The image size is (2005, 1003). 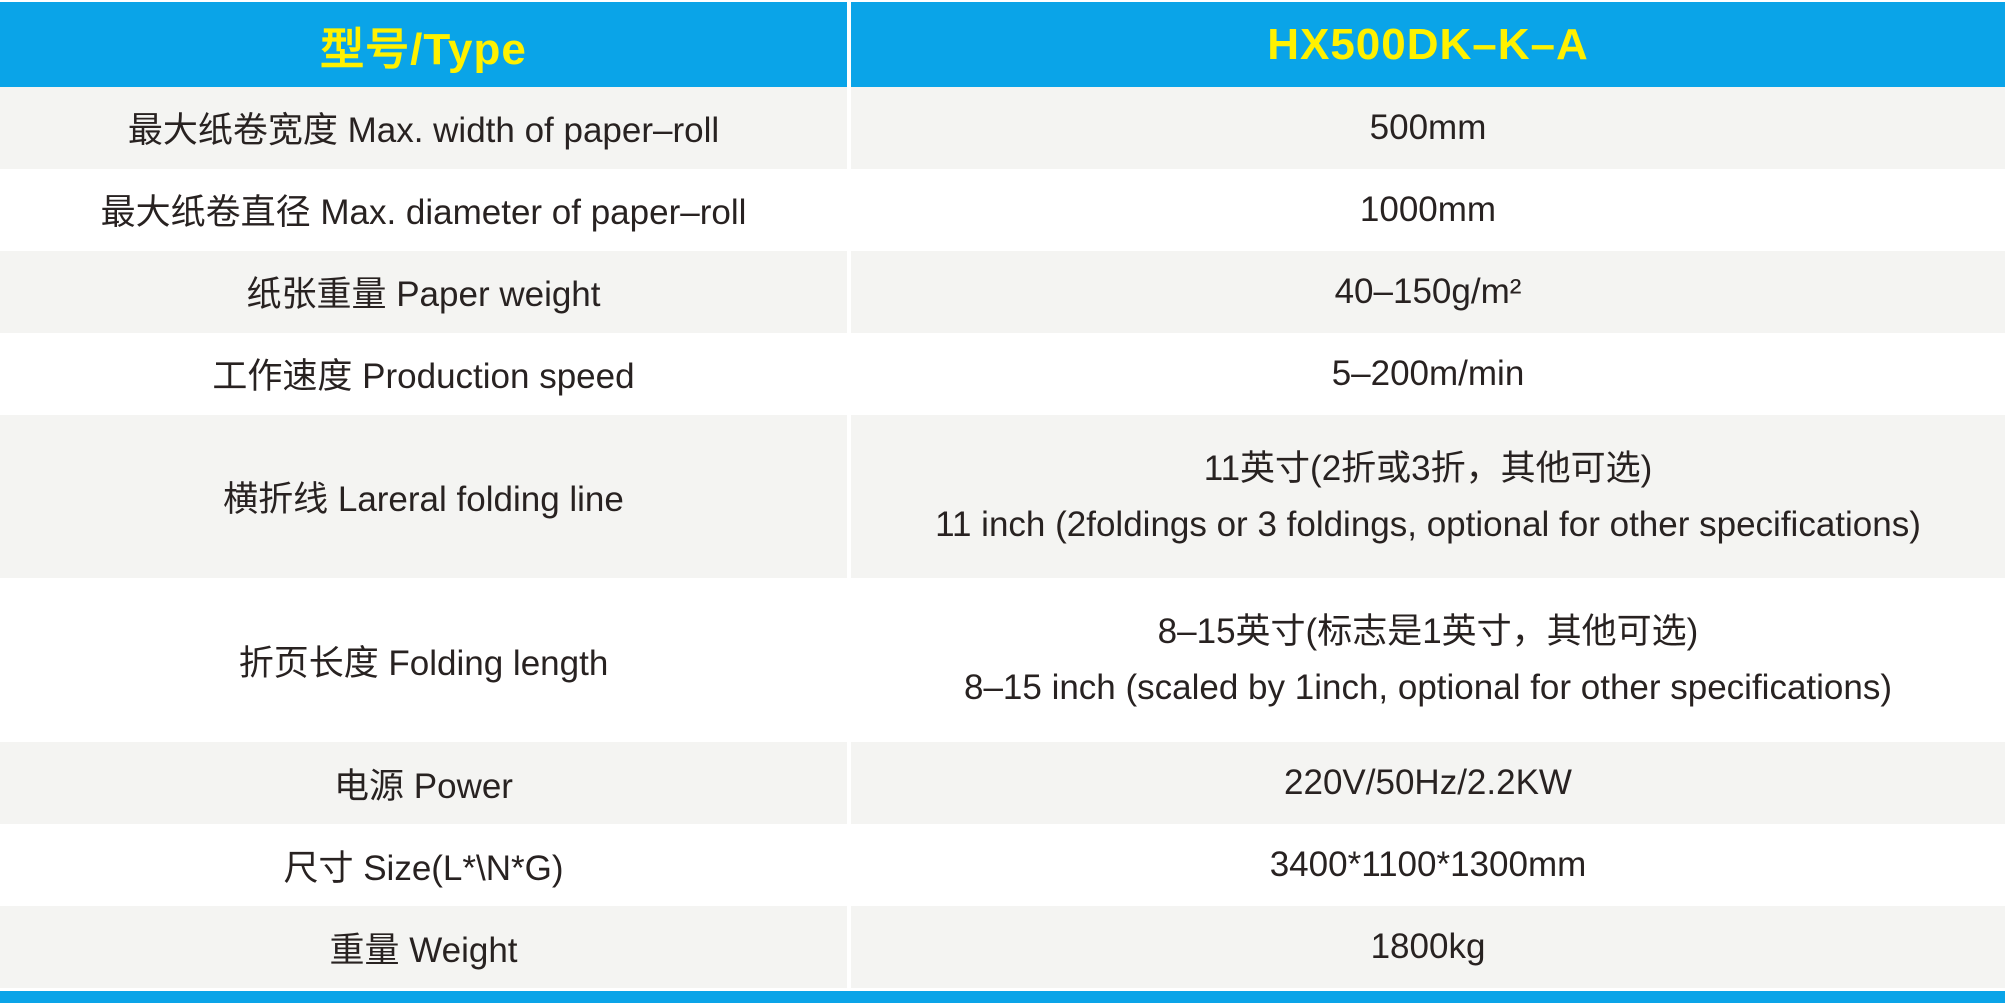 I want to click on spec-value: 5–200m/min, so click(x=1428, y=374).